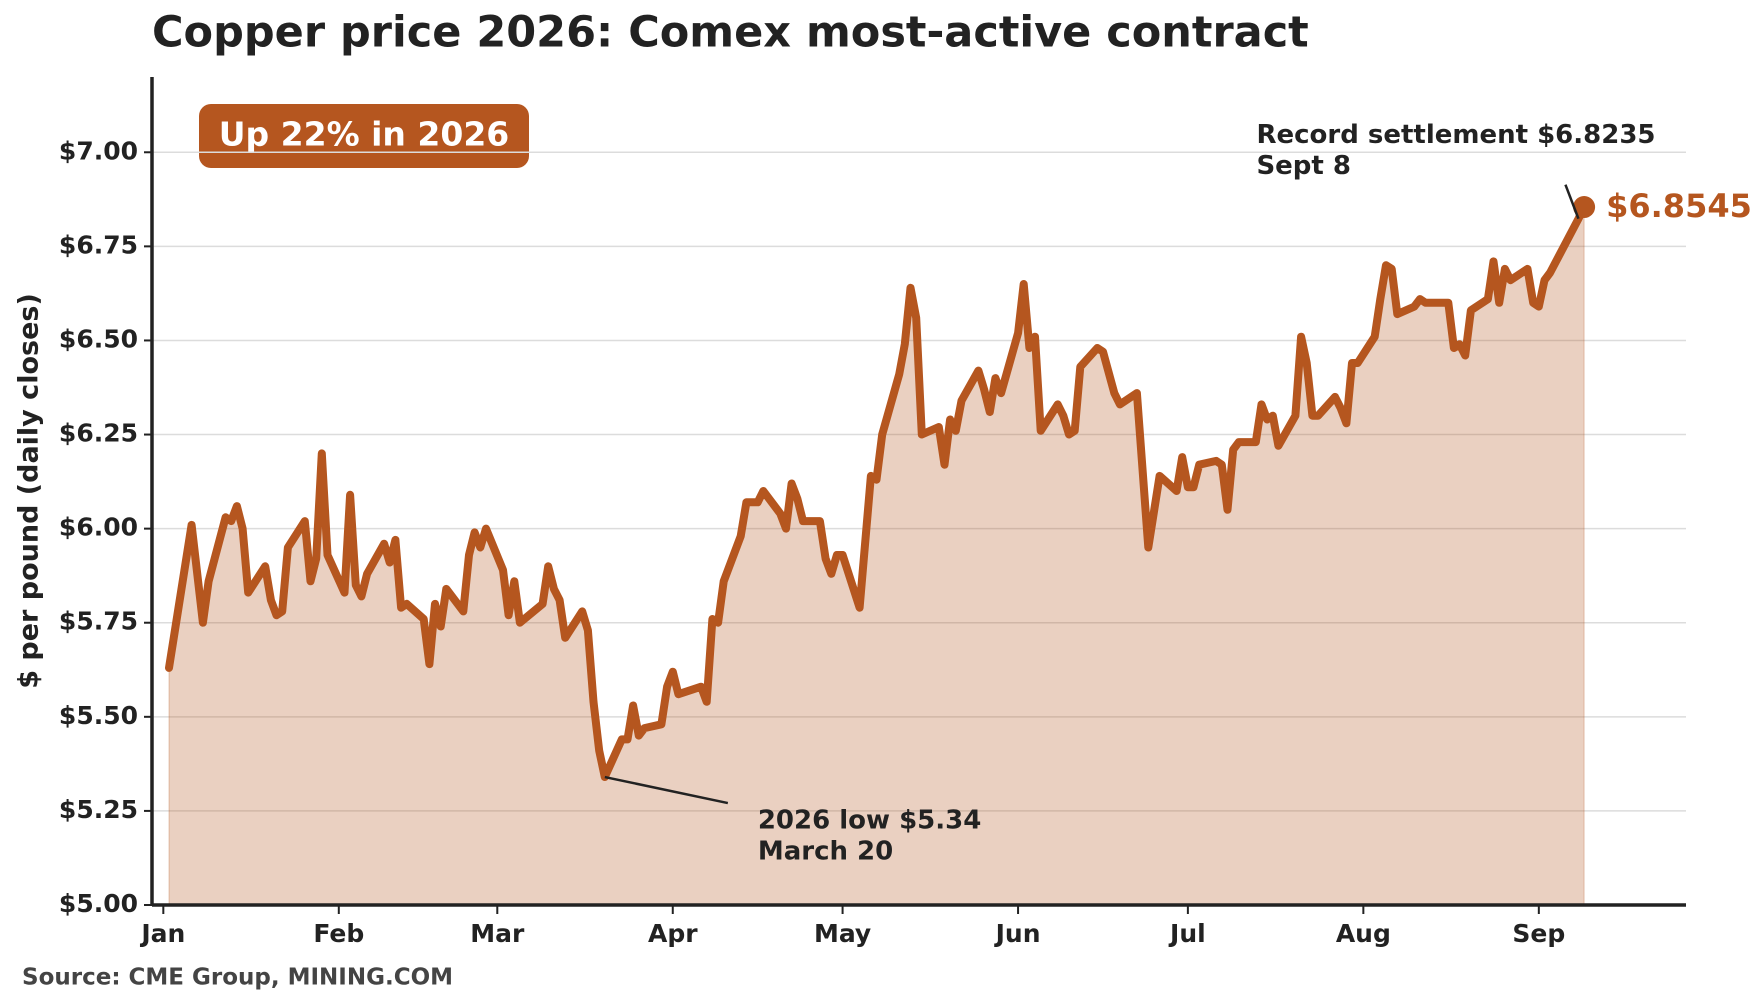 Image resolution: width=1760 pixels, height=994 pixels. What do you see at coordinates (842, 933) in the screenshot?
I see `x-tick-label: May` at bounding box center [842, 933].